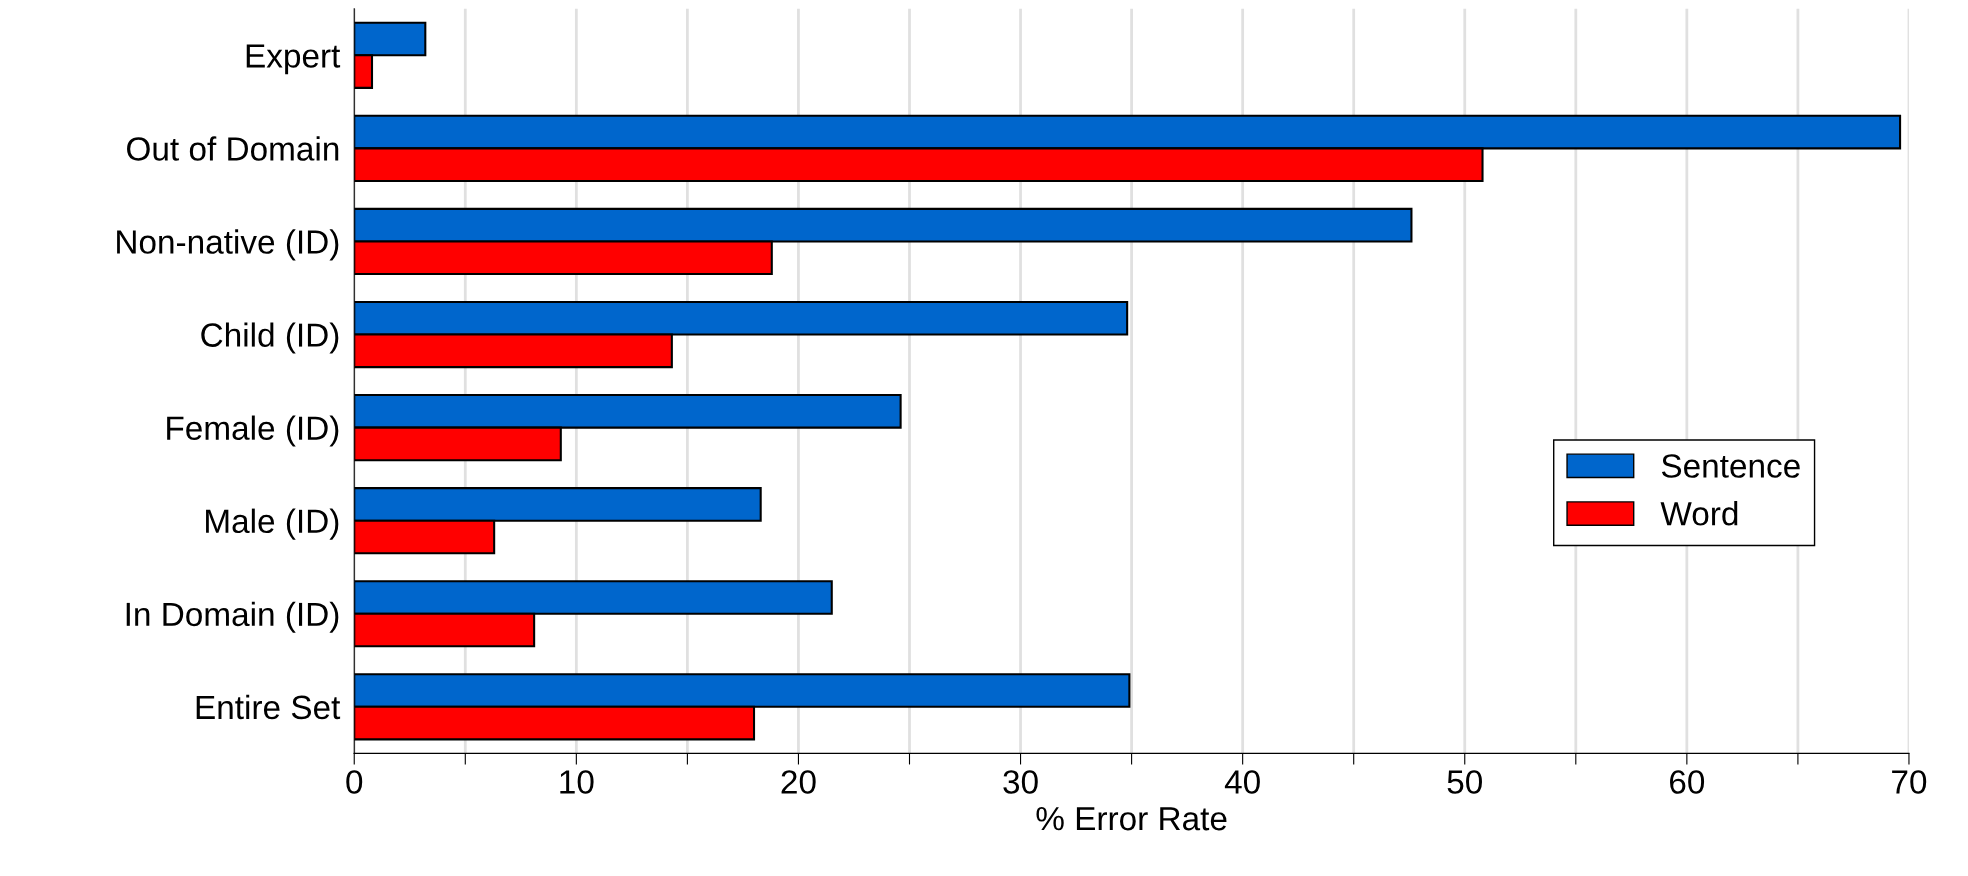  I want to click on x-tick-label: 70, so click(1909, 782).